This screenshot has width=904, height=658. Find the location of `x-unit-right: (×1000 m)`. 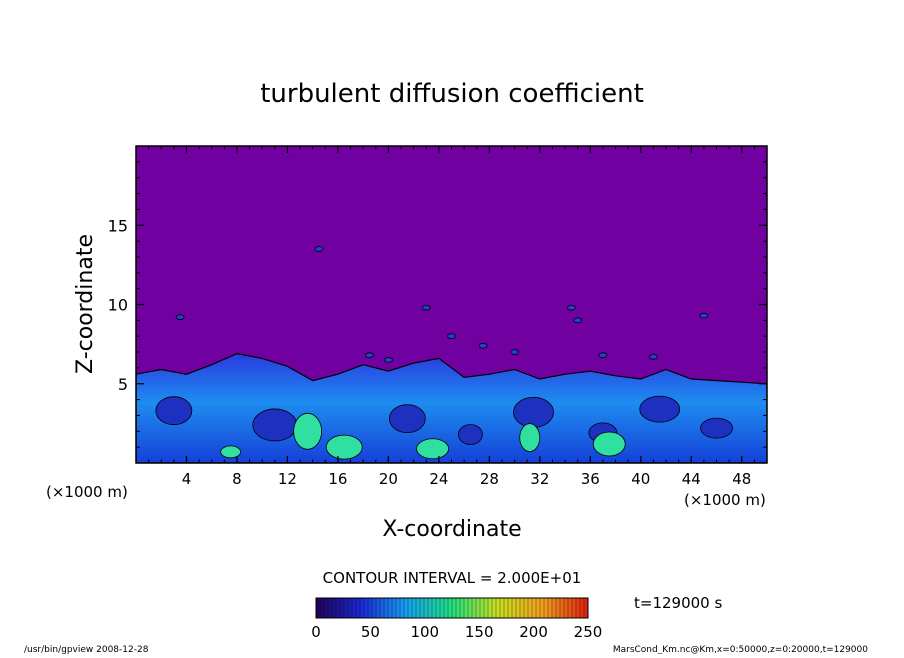

x-unit-right: (×1000 m) is located at coordinates (725, 500).